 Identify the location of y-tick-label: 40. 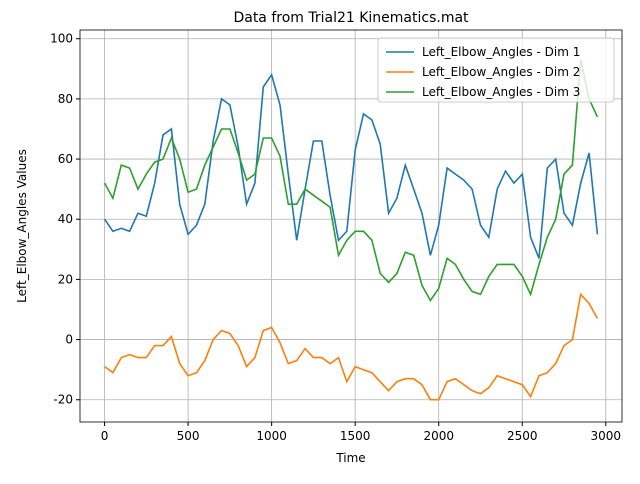
(65, 219).